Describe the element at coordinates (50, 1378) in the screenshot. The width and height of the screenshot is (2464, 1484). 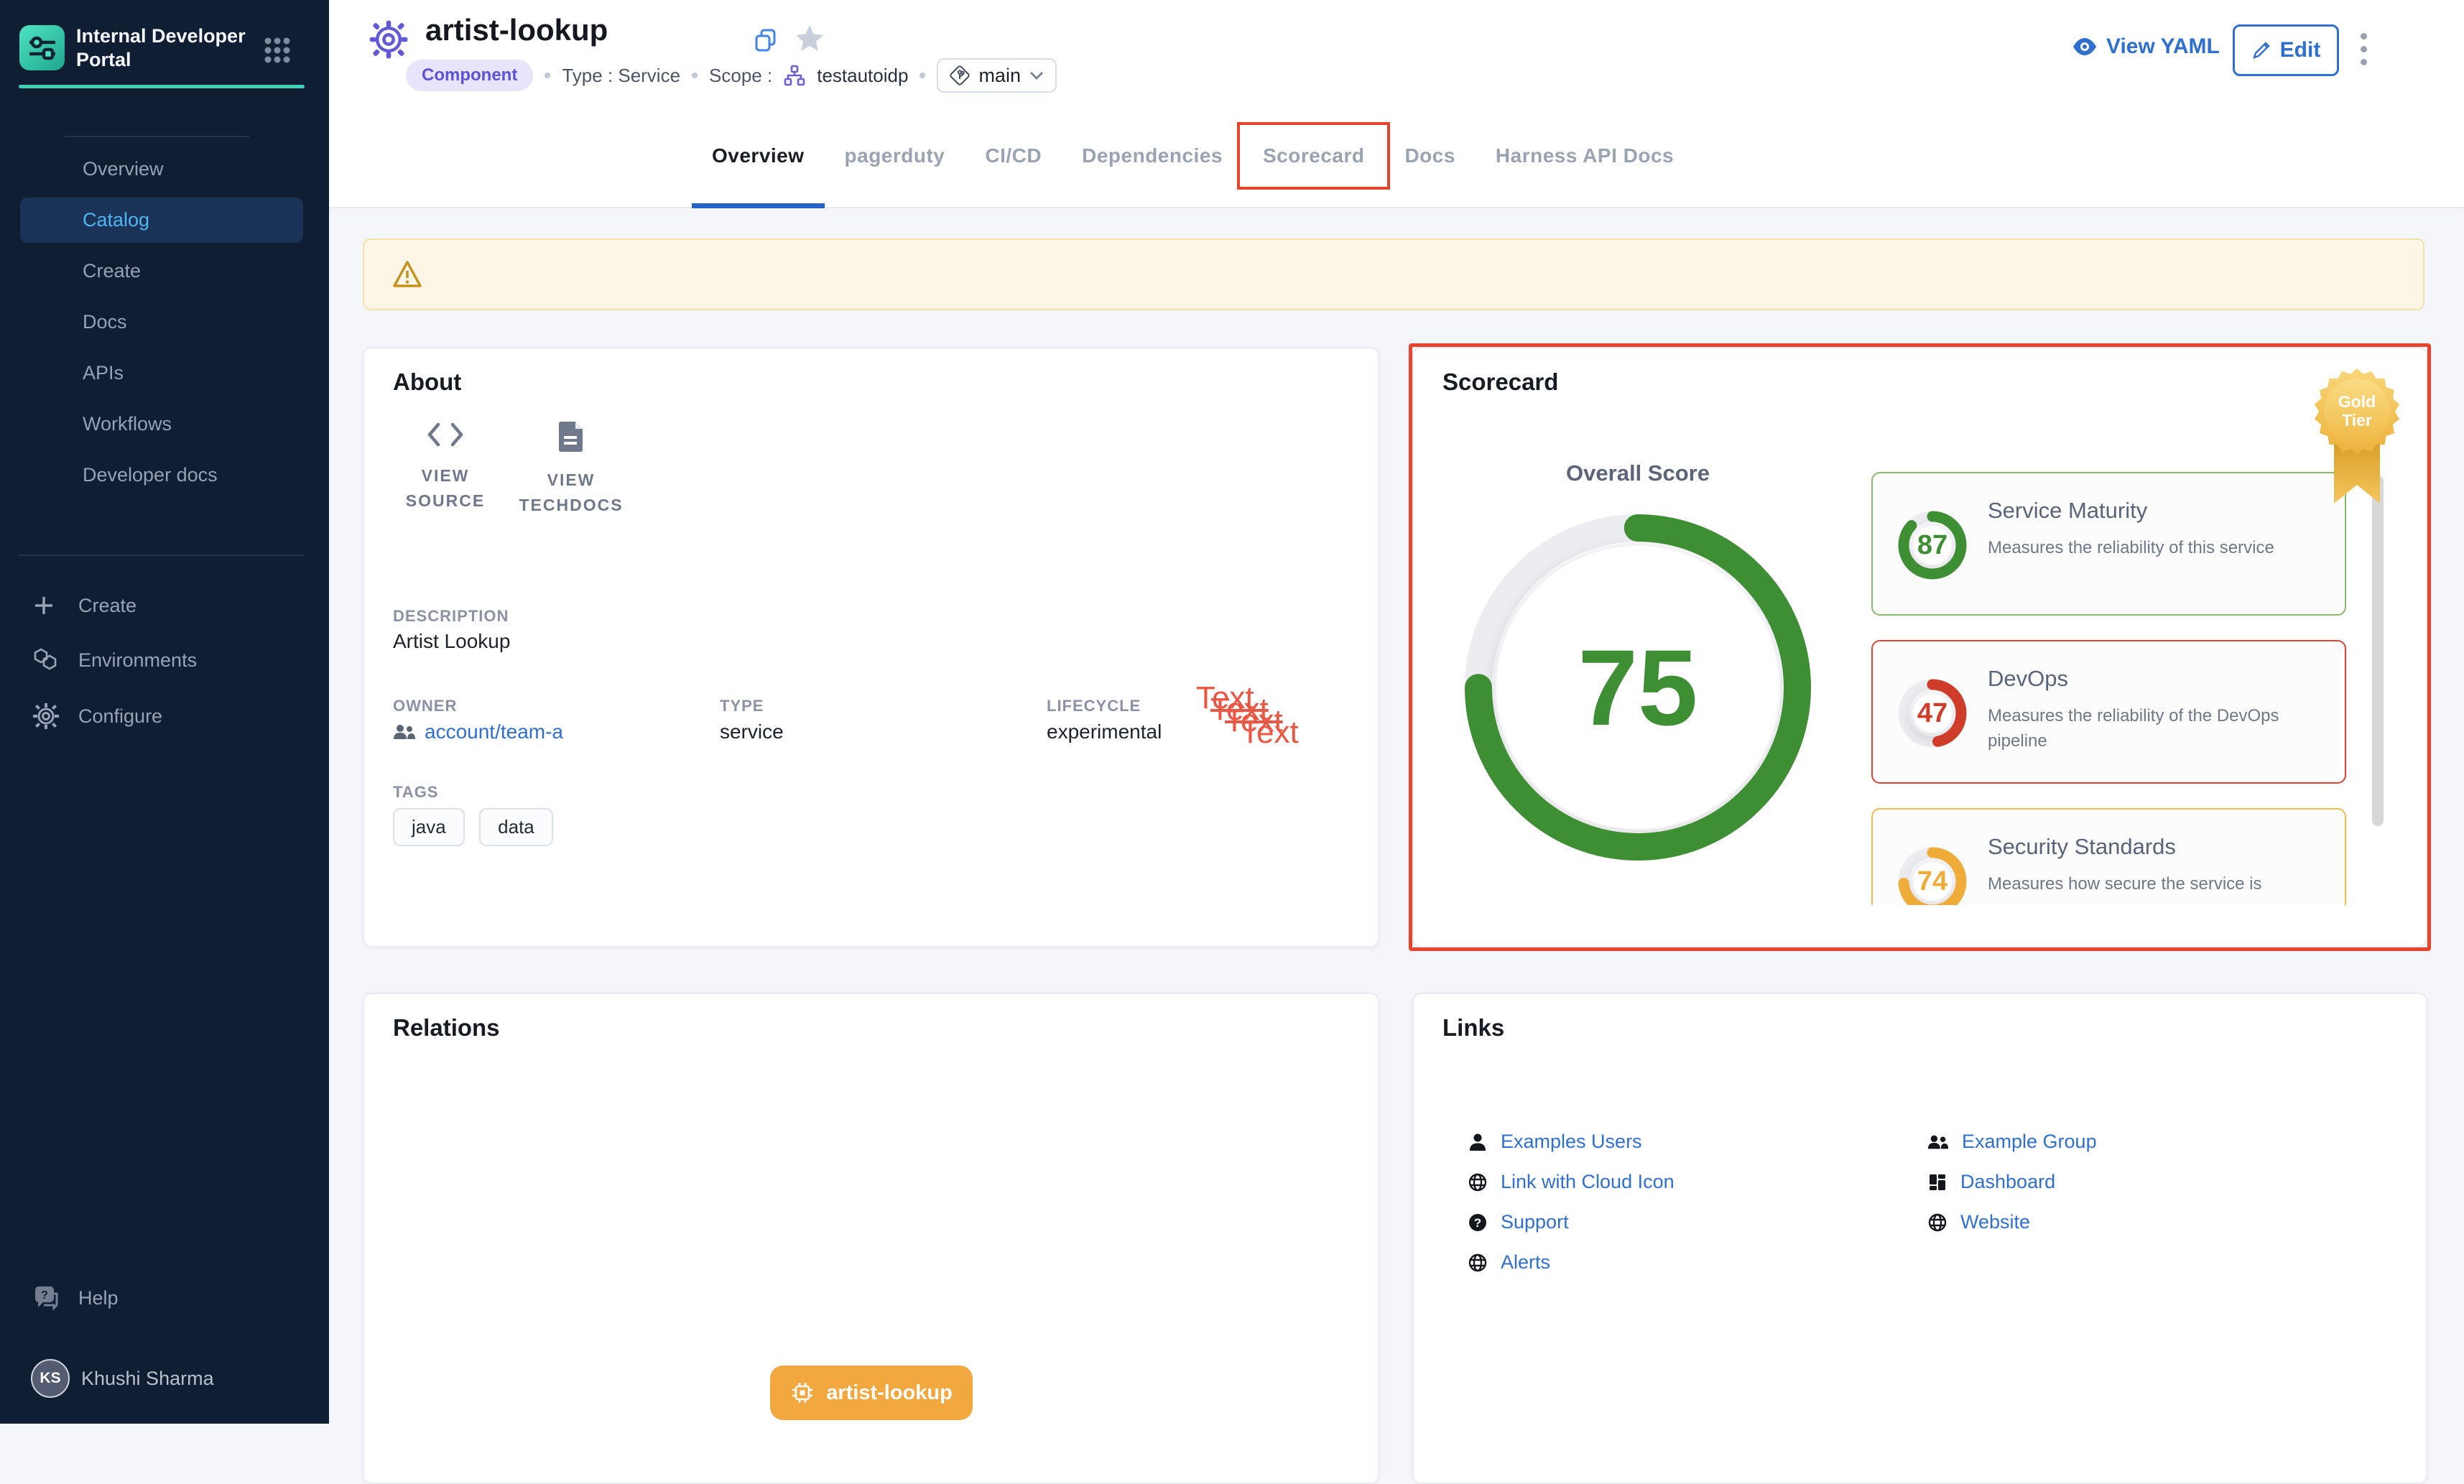
I see `user-avatar: KS` at that location.